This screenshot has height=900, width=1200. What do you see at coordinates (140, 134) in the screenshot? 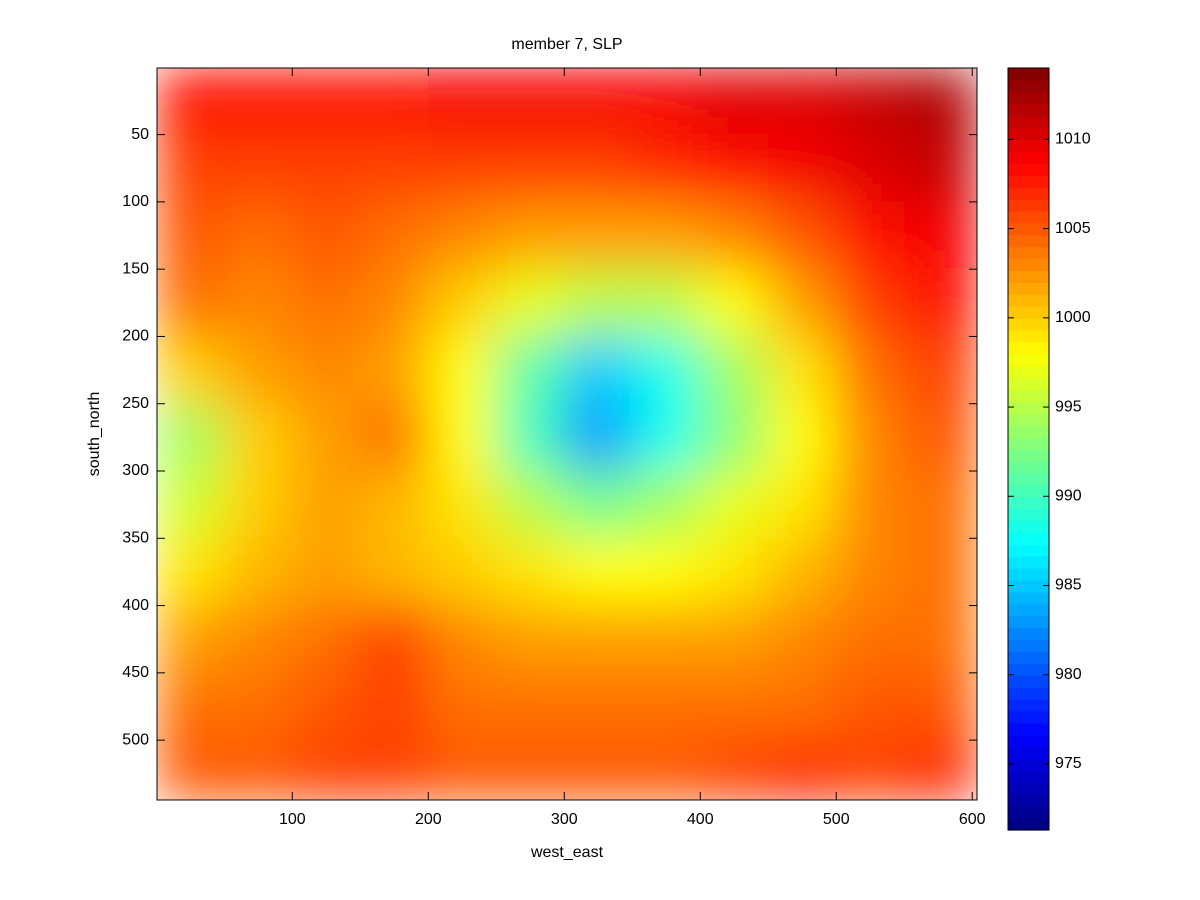
I see `y-tick-label: 50` at bounding box center [140, 134].